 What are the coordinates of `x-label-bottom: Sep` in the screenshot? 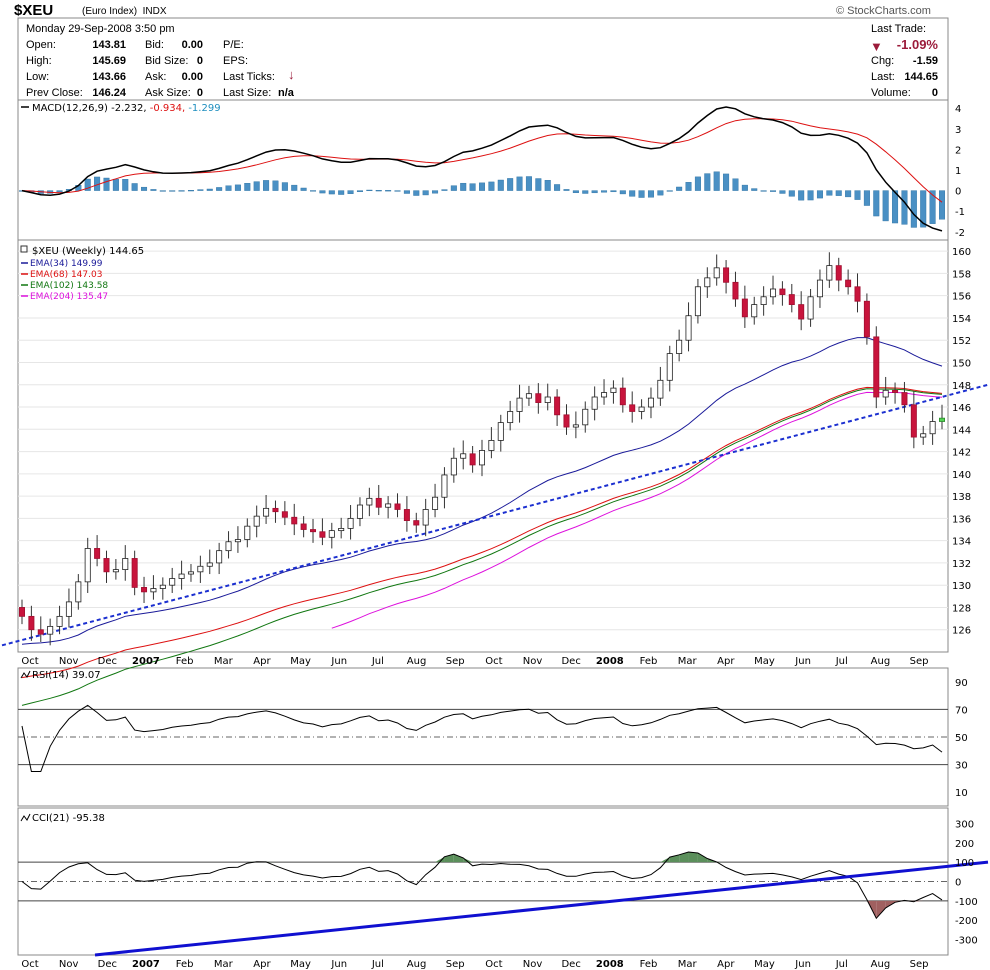 It's located at (455, 964).